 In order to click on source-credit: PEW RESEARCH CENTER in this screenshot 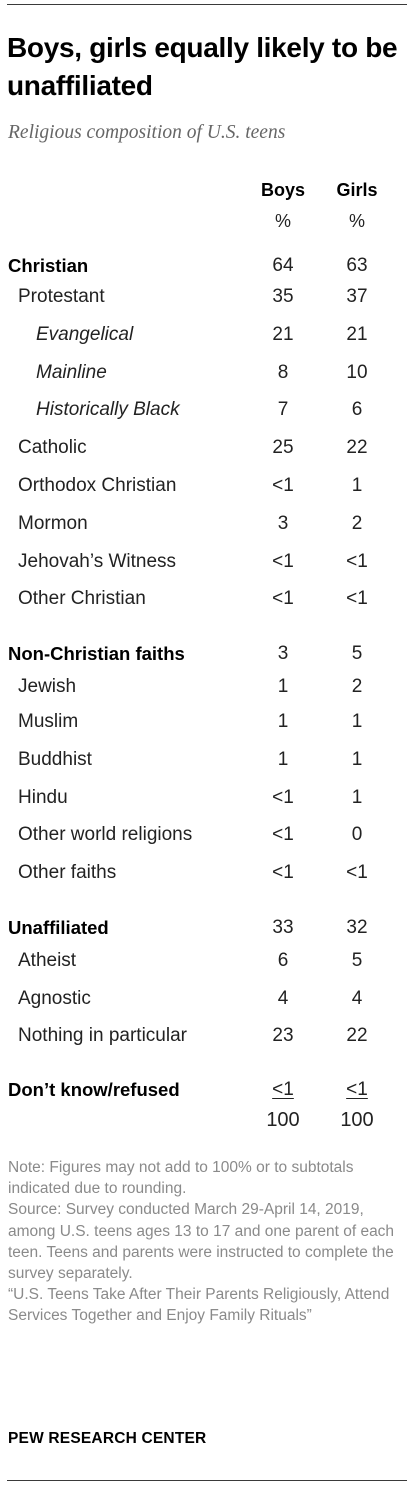, I will do `click(107, 1438)`.